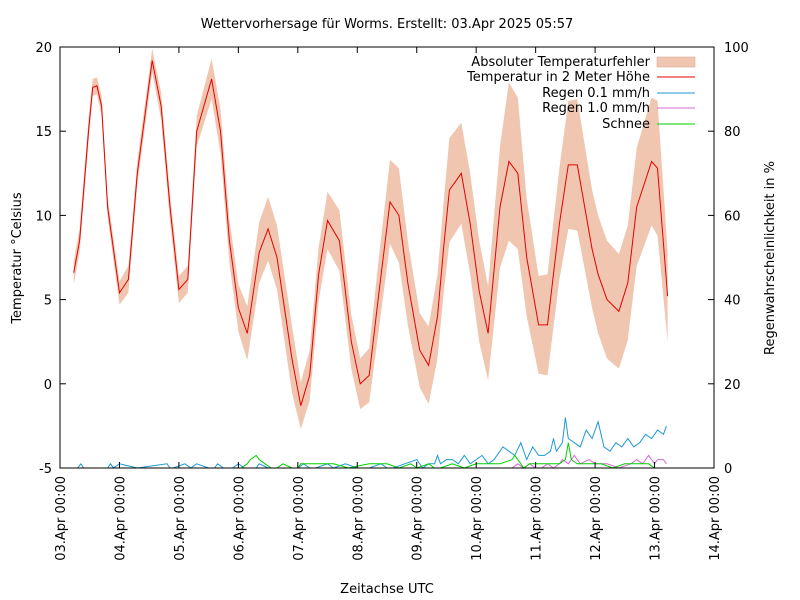 Image resolution: width=800 pixels, height=600 pixels. Describe the element at coordinates (770, 258) in the screenshot. I see `y2-axis-label: Regenwahrscheinlichkeit in %` at that location.